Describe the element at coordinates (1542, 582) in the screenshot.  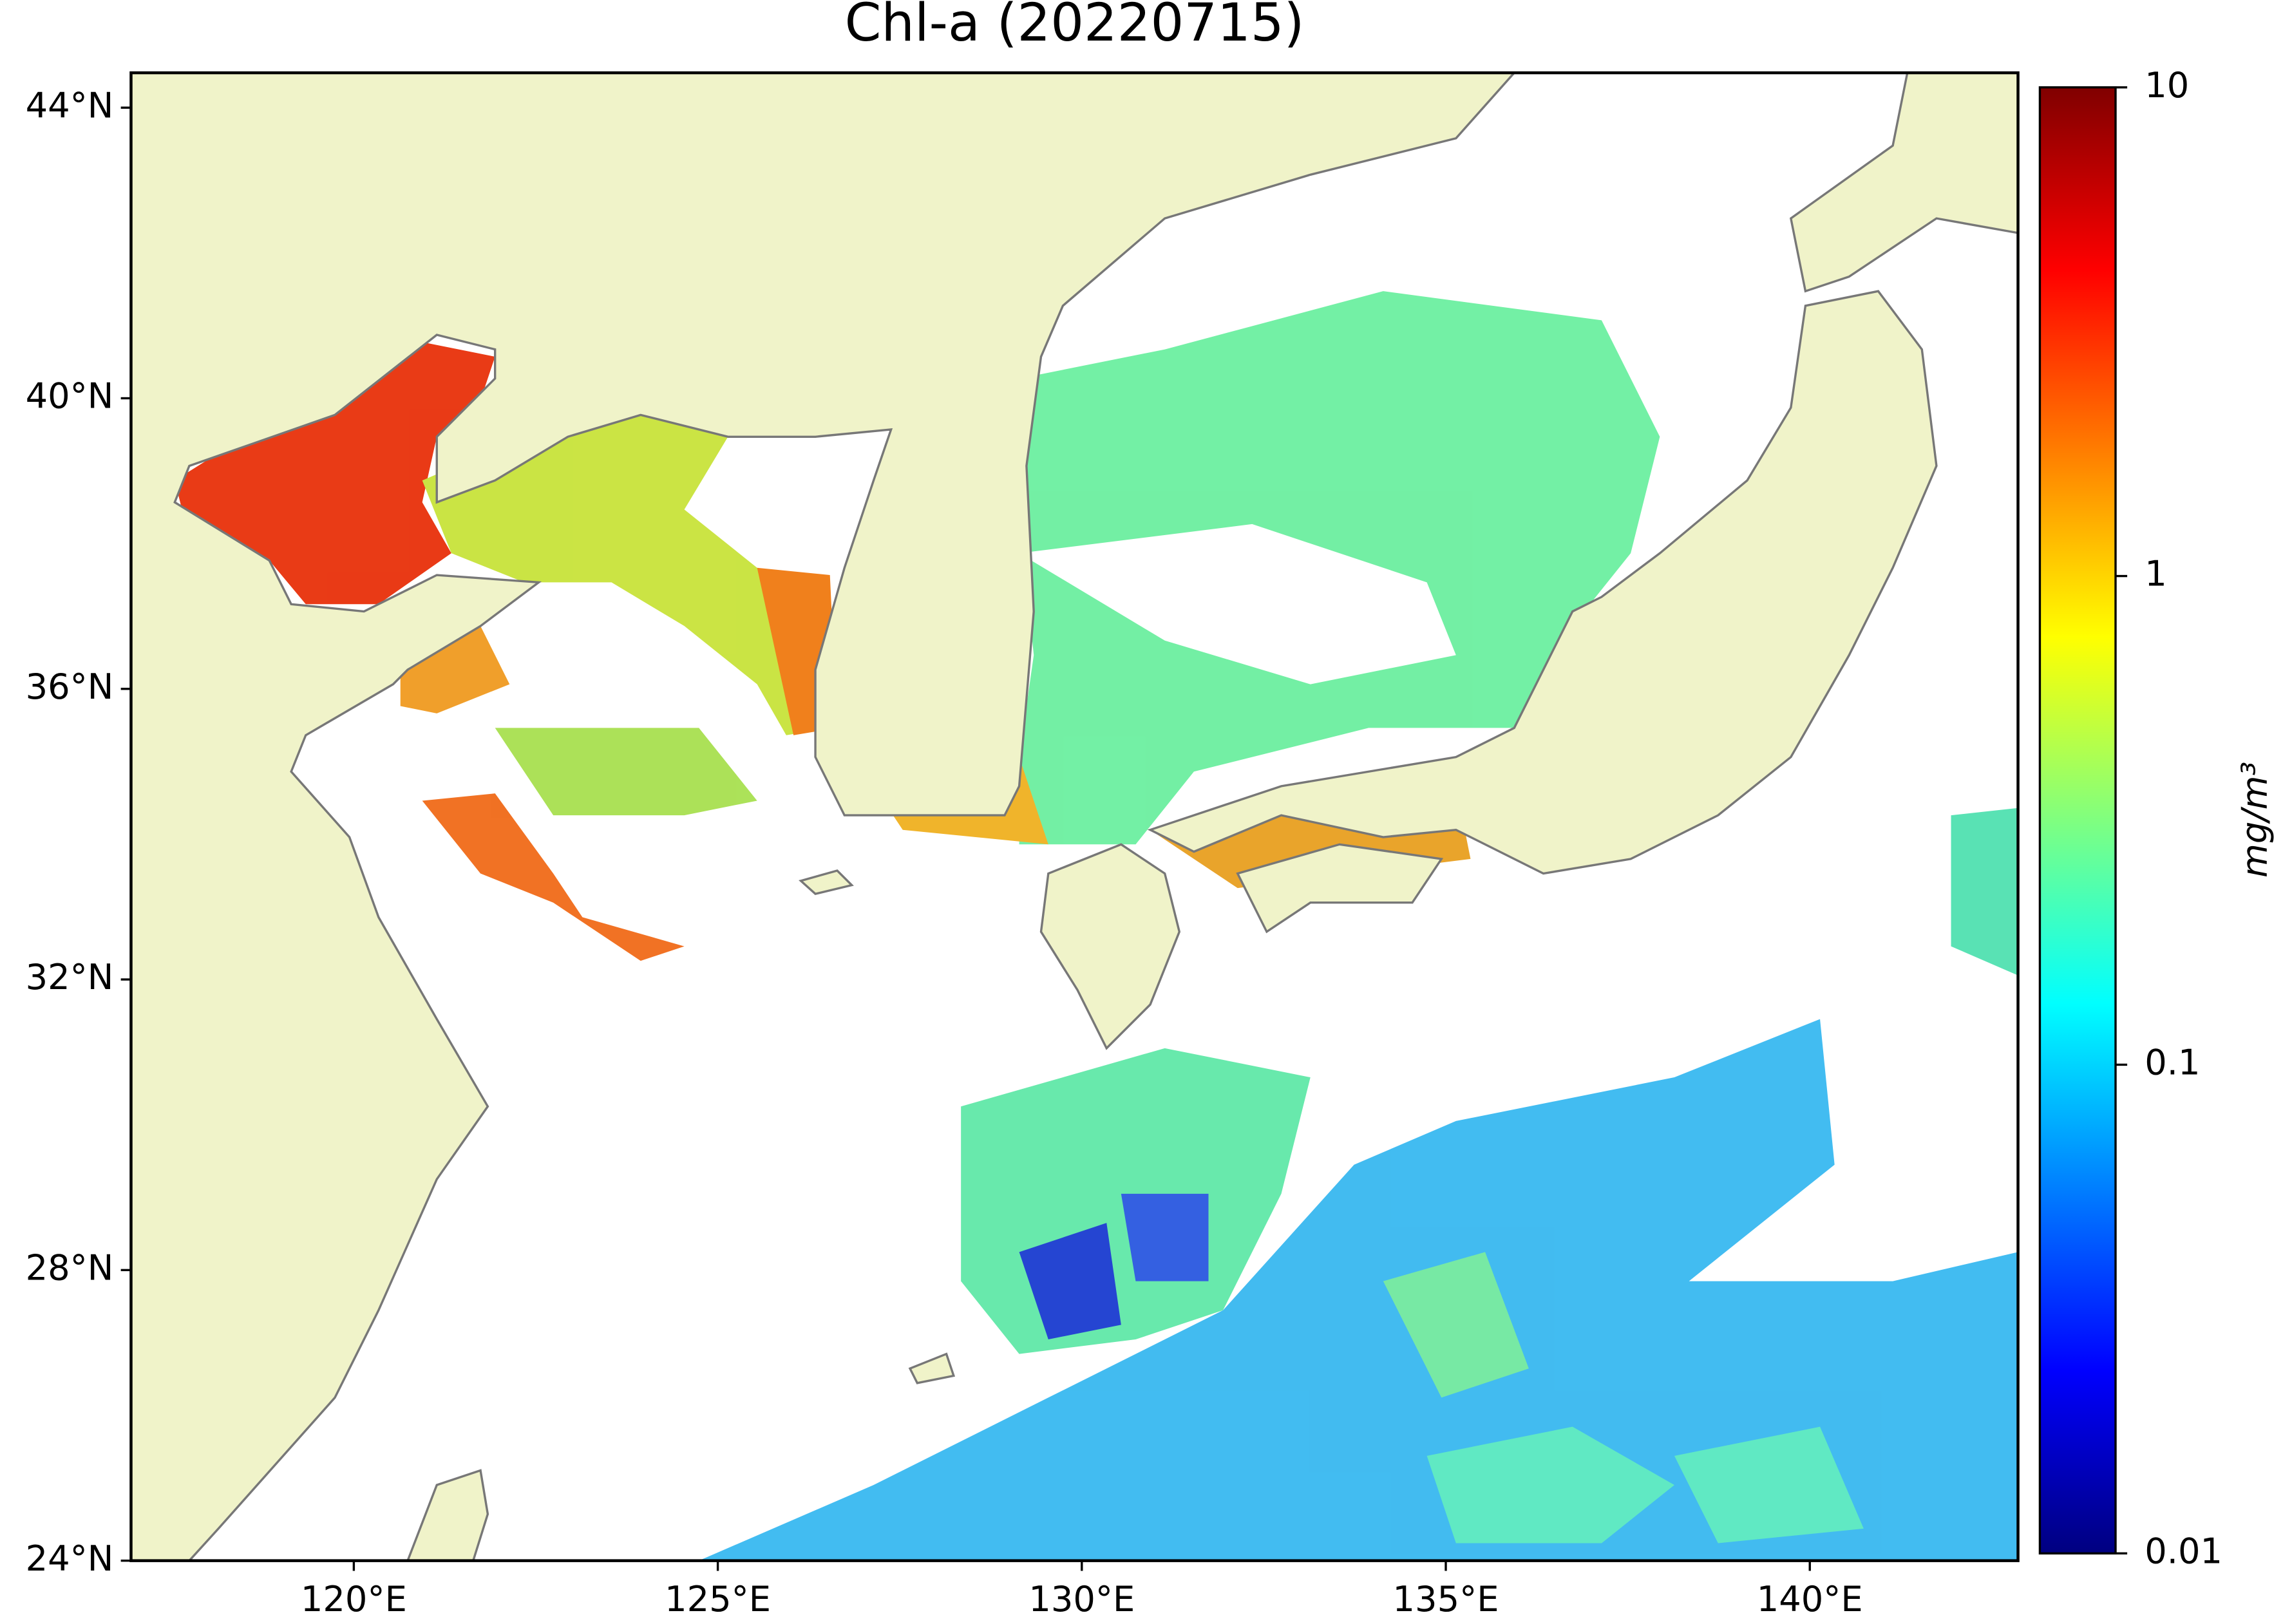
I see `honshu` at that location.